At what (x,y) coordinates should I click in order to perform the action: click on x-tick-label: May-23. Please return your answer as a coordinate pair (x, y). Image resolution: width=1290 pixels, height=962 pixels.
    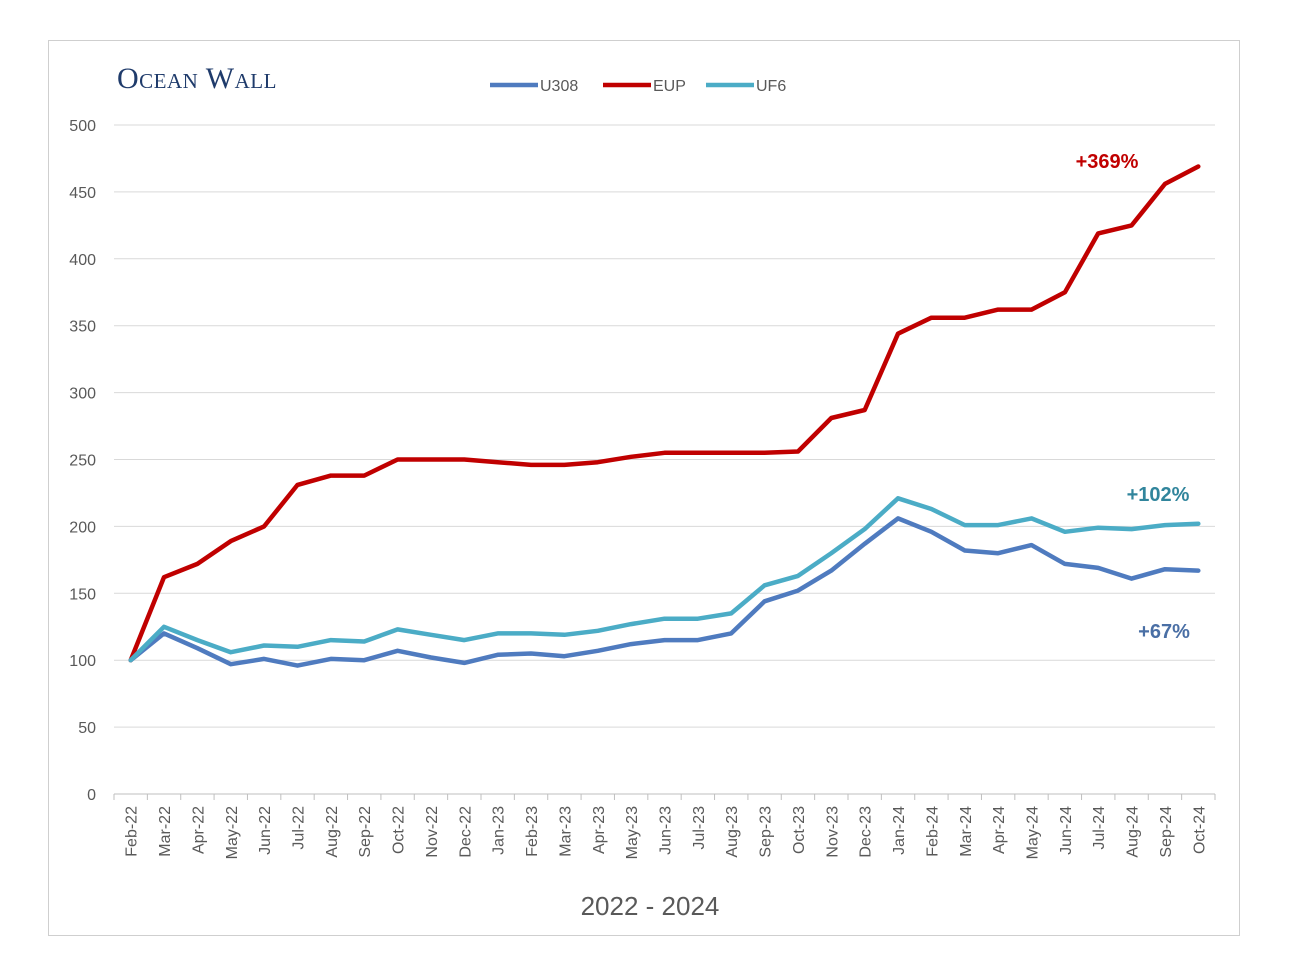
    Looking at the image, I should click on (632, 832).